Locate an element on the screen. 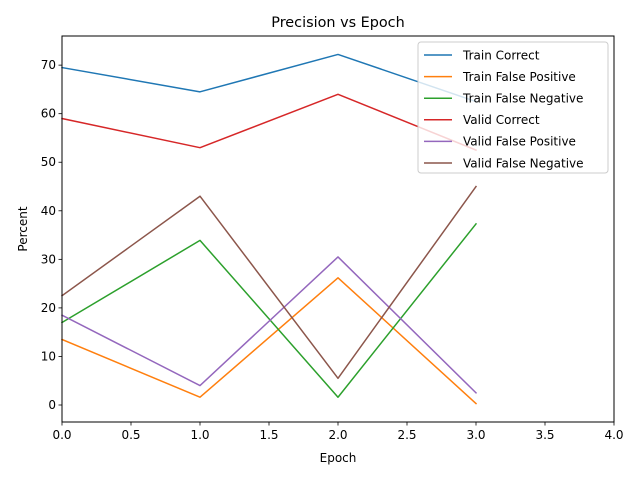 This screenshot has width=640, height=480. y-axis: 0 10 20 30 40 50 60 70 is located at coordinates (51, 235).